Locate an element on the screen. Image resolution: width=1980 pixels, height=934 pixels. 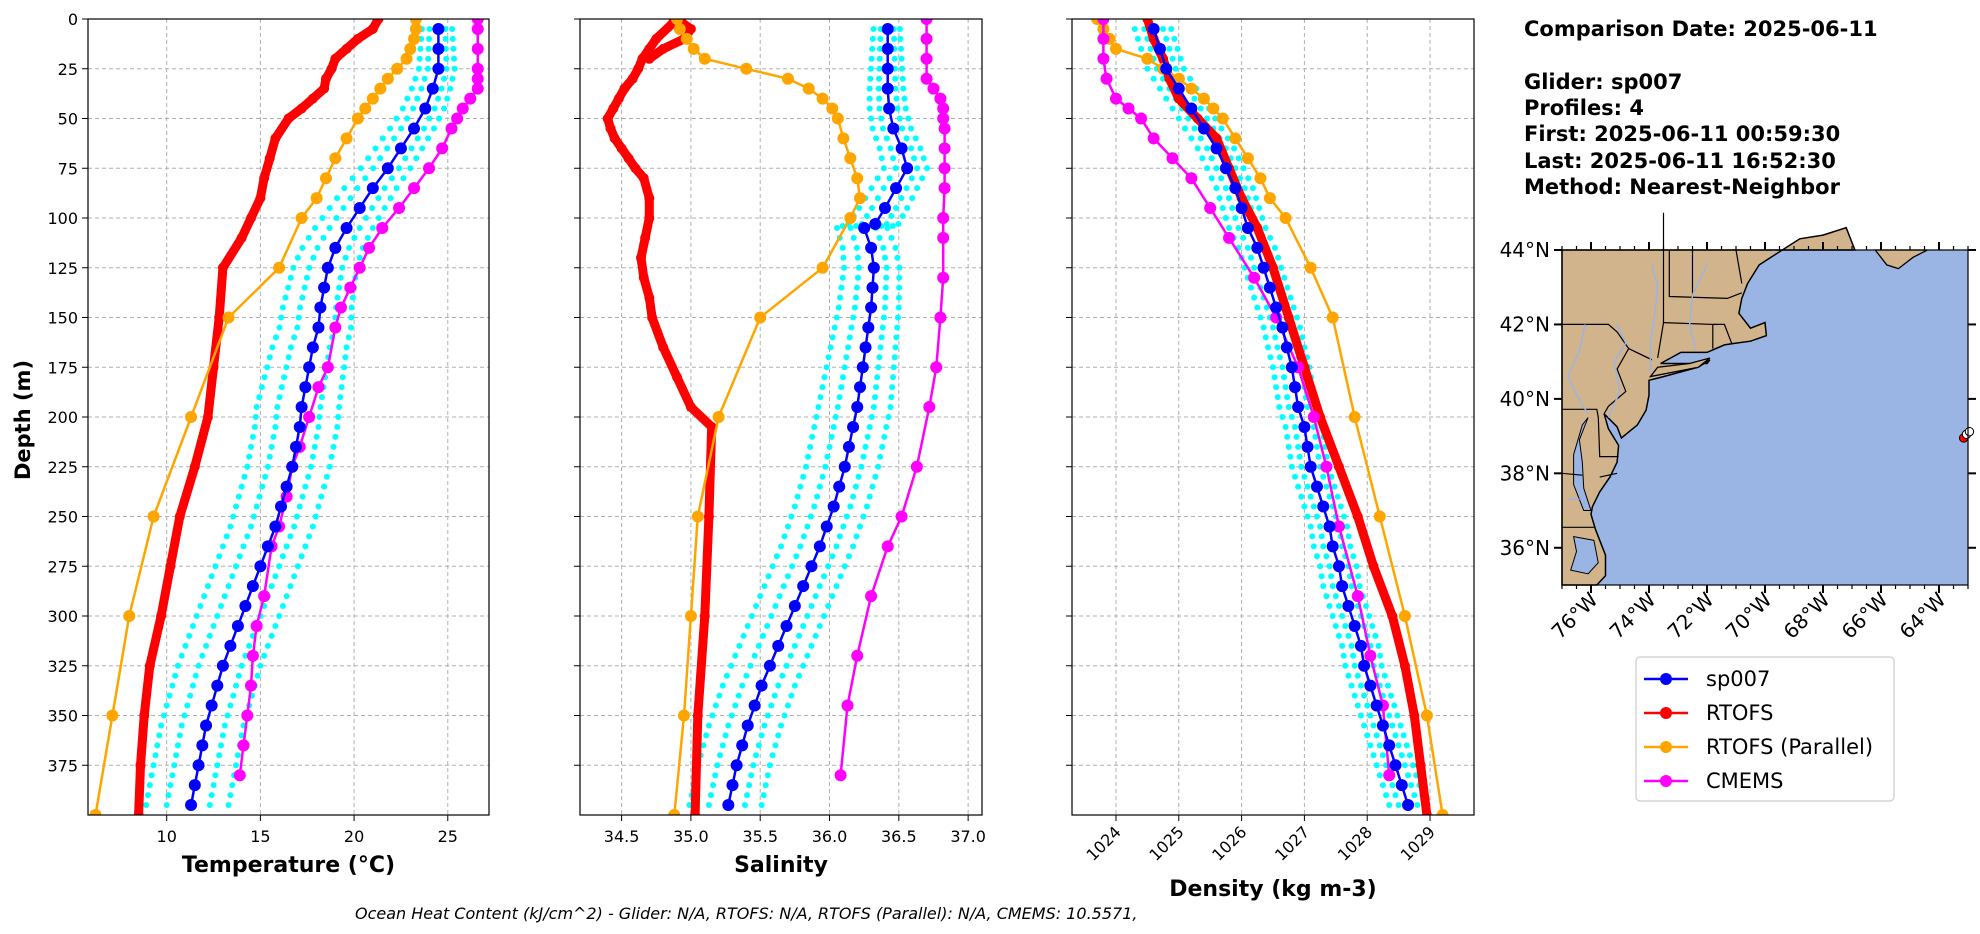
map-lat-ticks: 44°N 42°N 40°N 38°N 36°N is located at coordinates (1738, 399).